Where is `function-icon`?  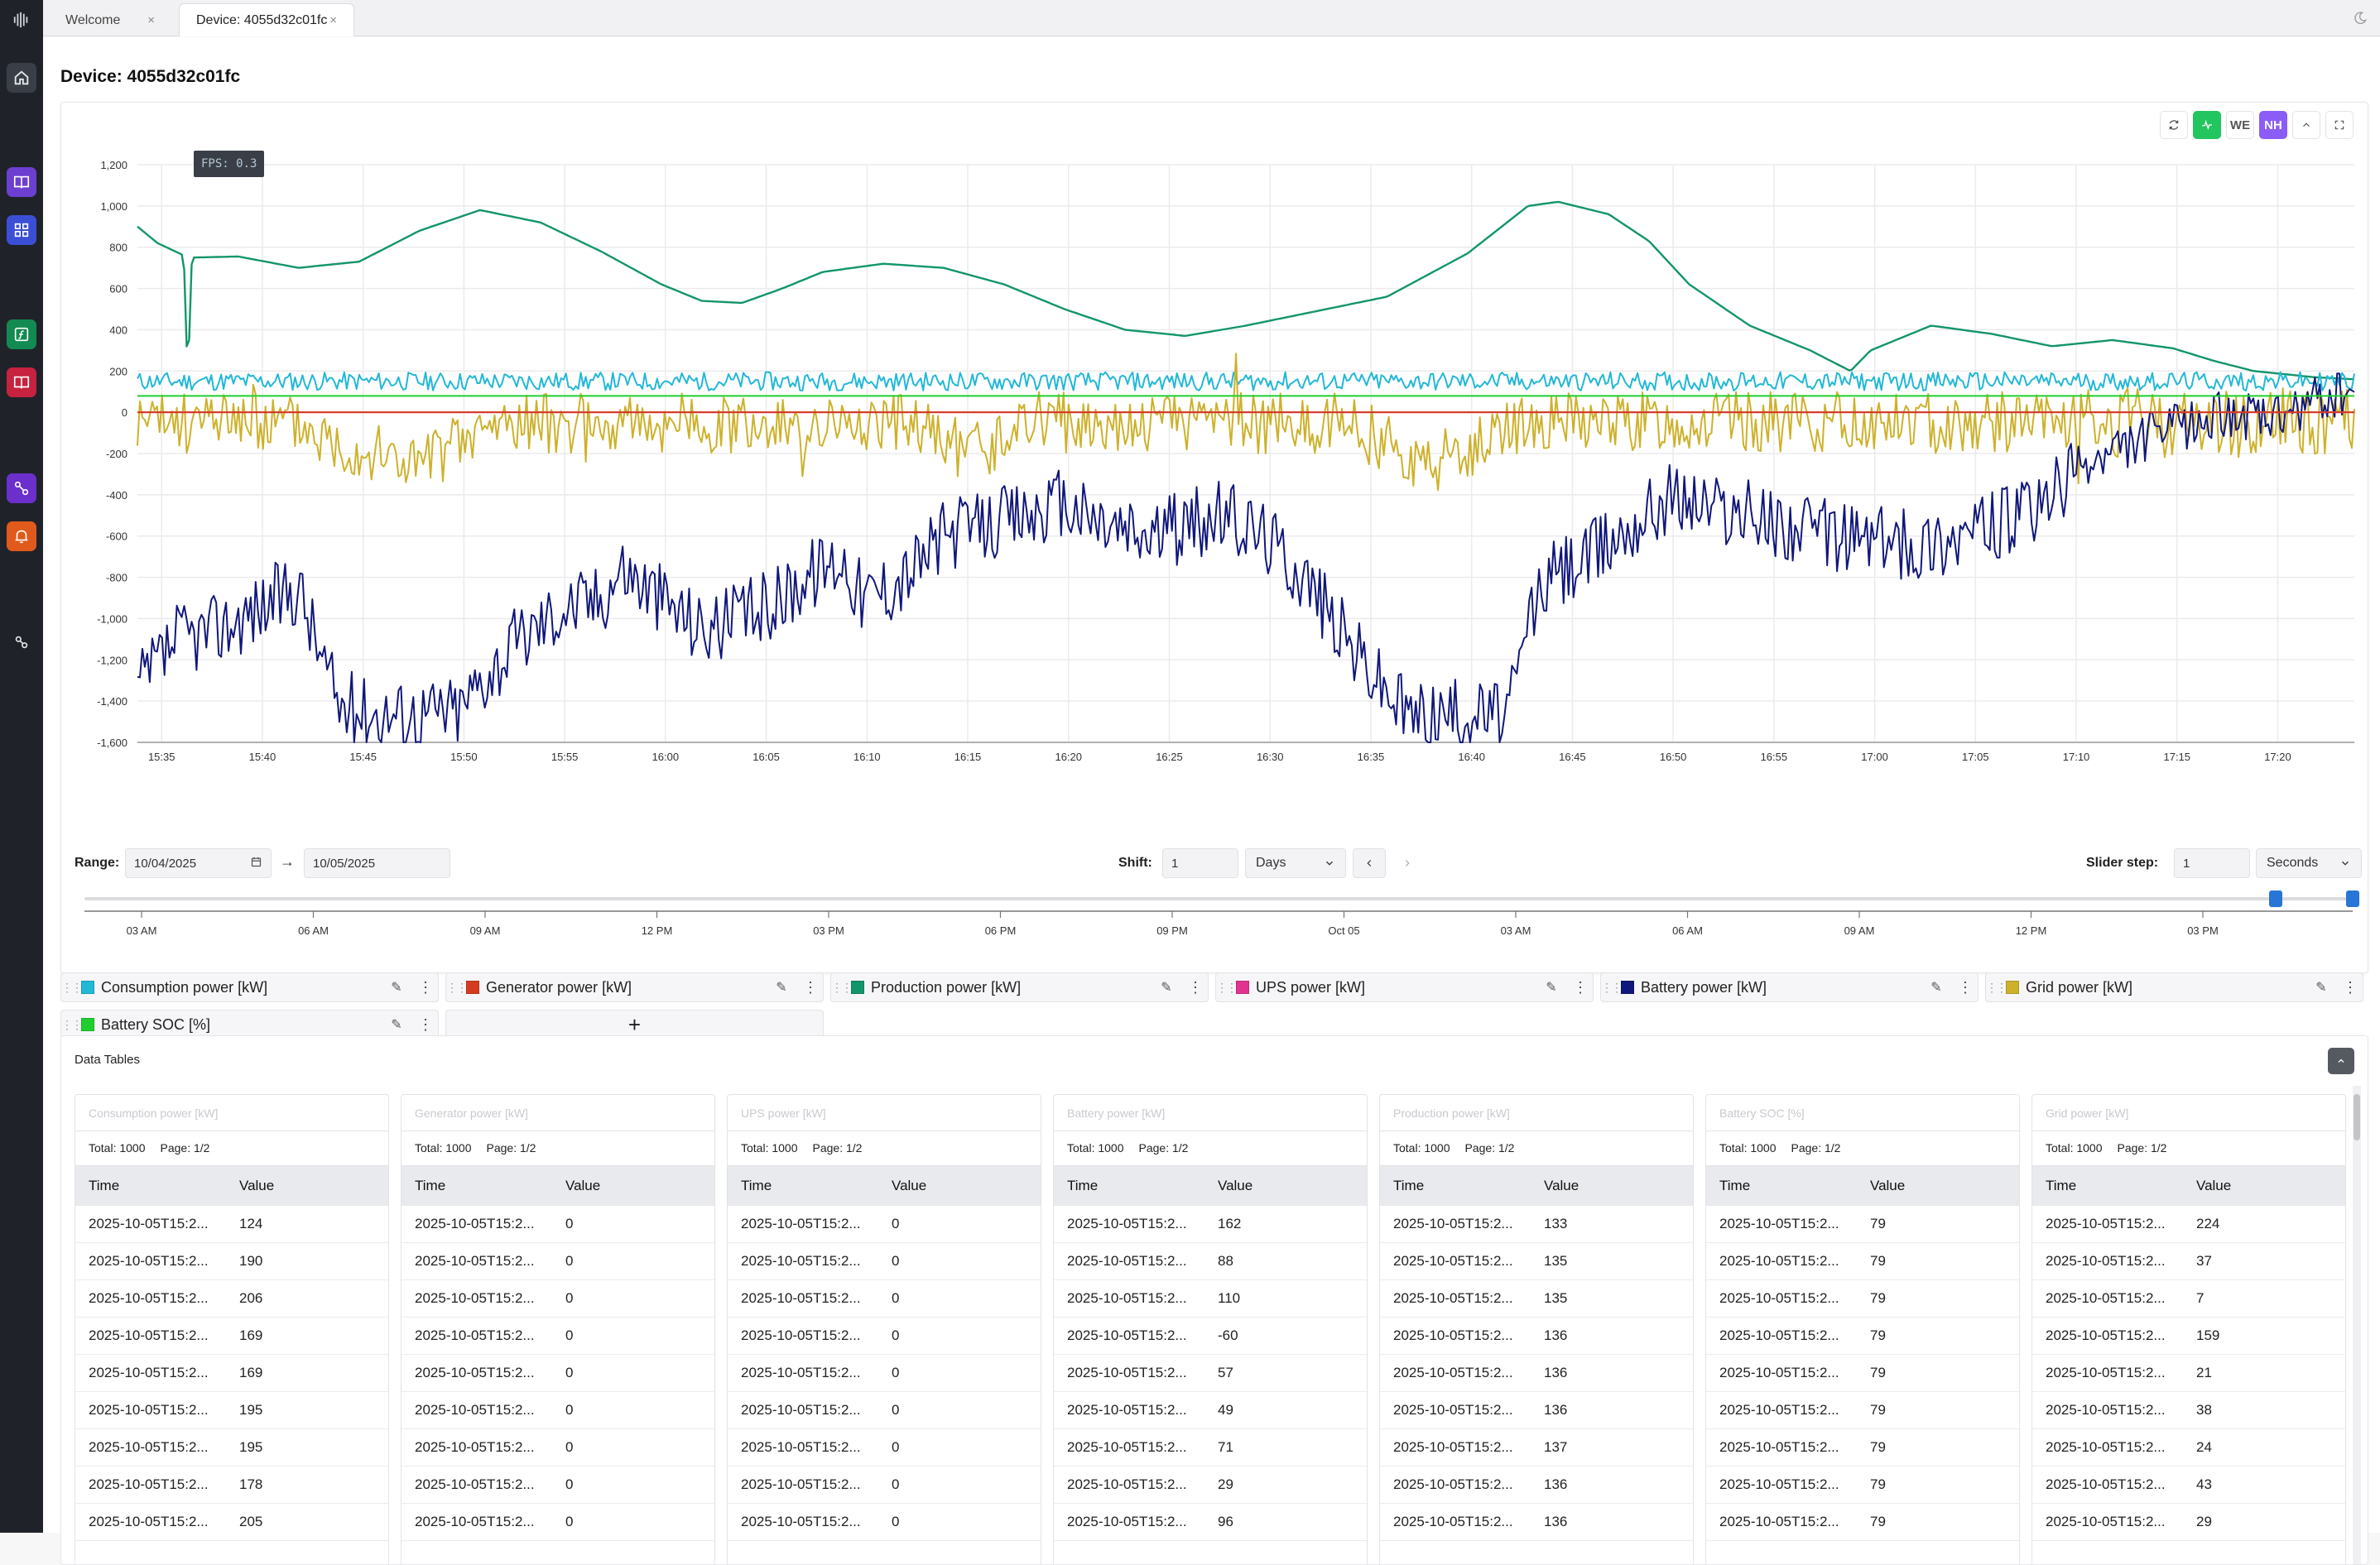
function-icon is located at coordinates (21, 334).